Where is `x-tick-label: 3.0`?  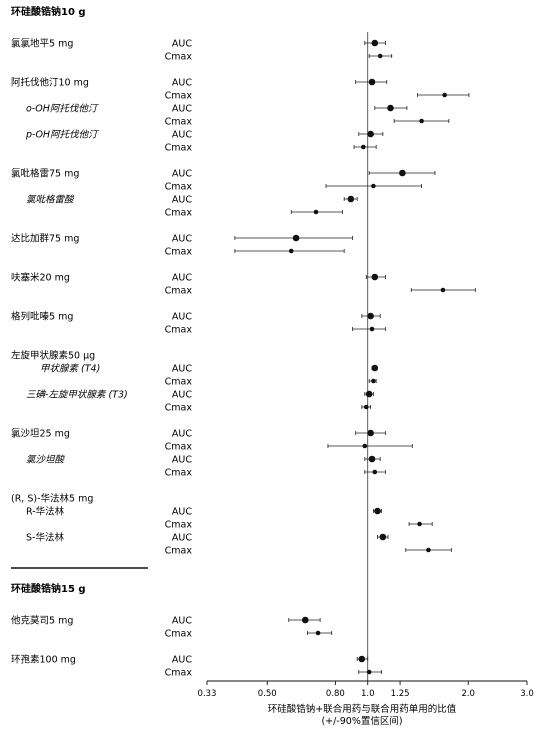 x-tick-label: 3.0 is located at coordinates (527, 694).